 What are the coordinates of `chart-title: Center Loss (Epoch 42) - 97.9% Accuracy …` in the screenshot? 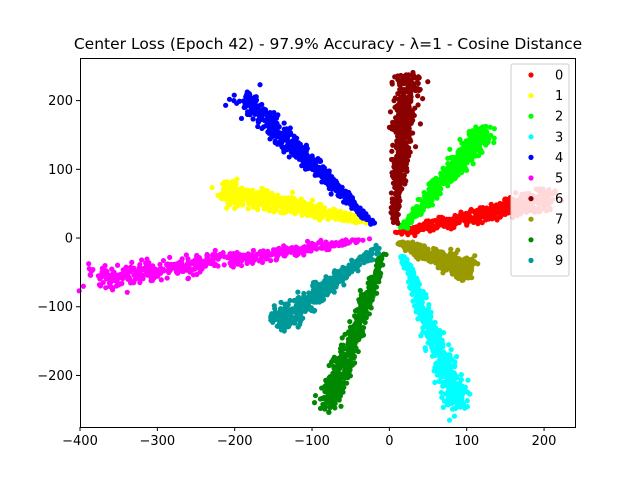 It's located at (328, 44).